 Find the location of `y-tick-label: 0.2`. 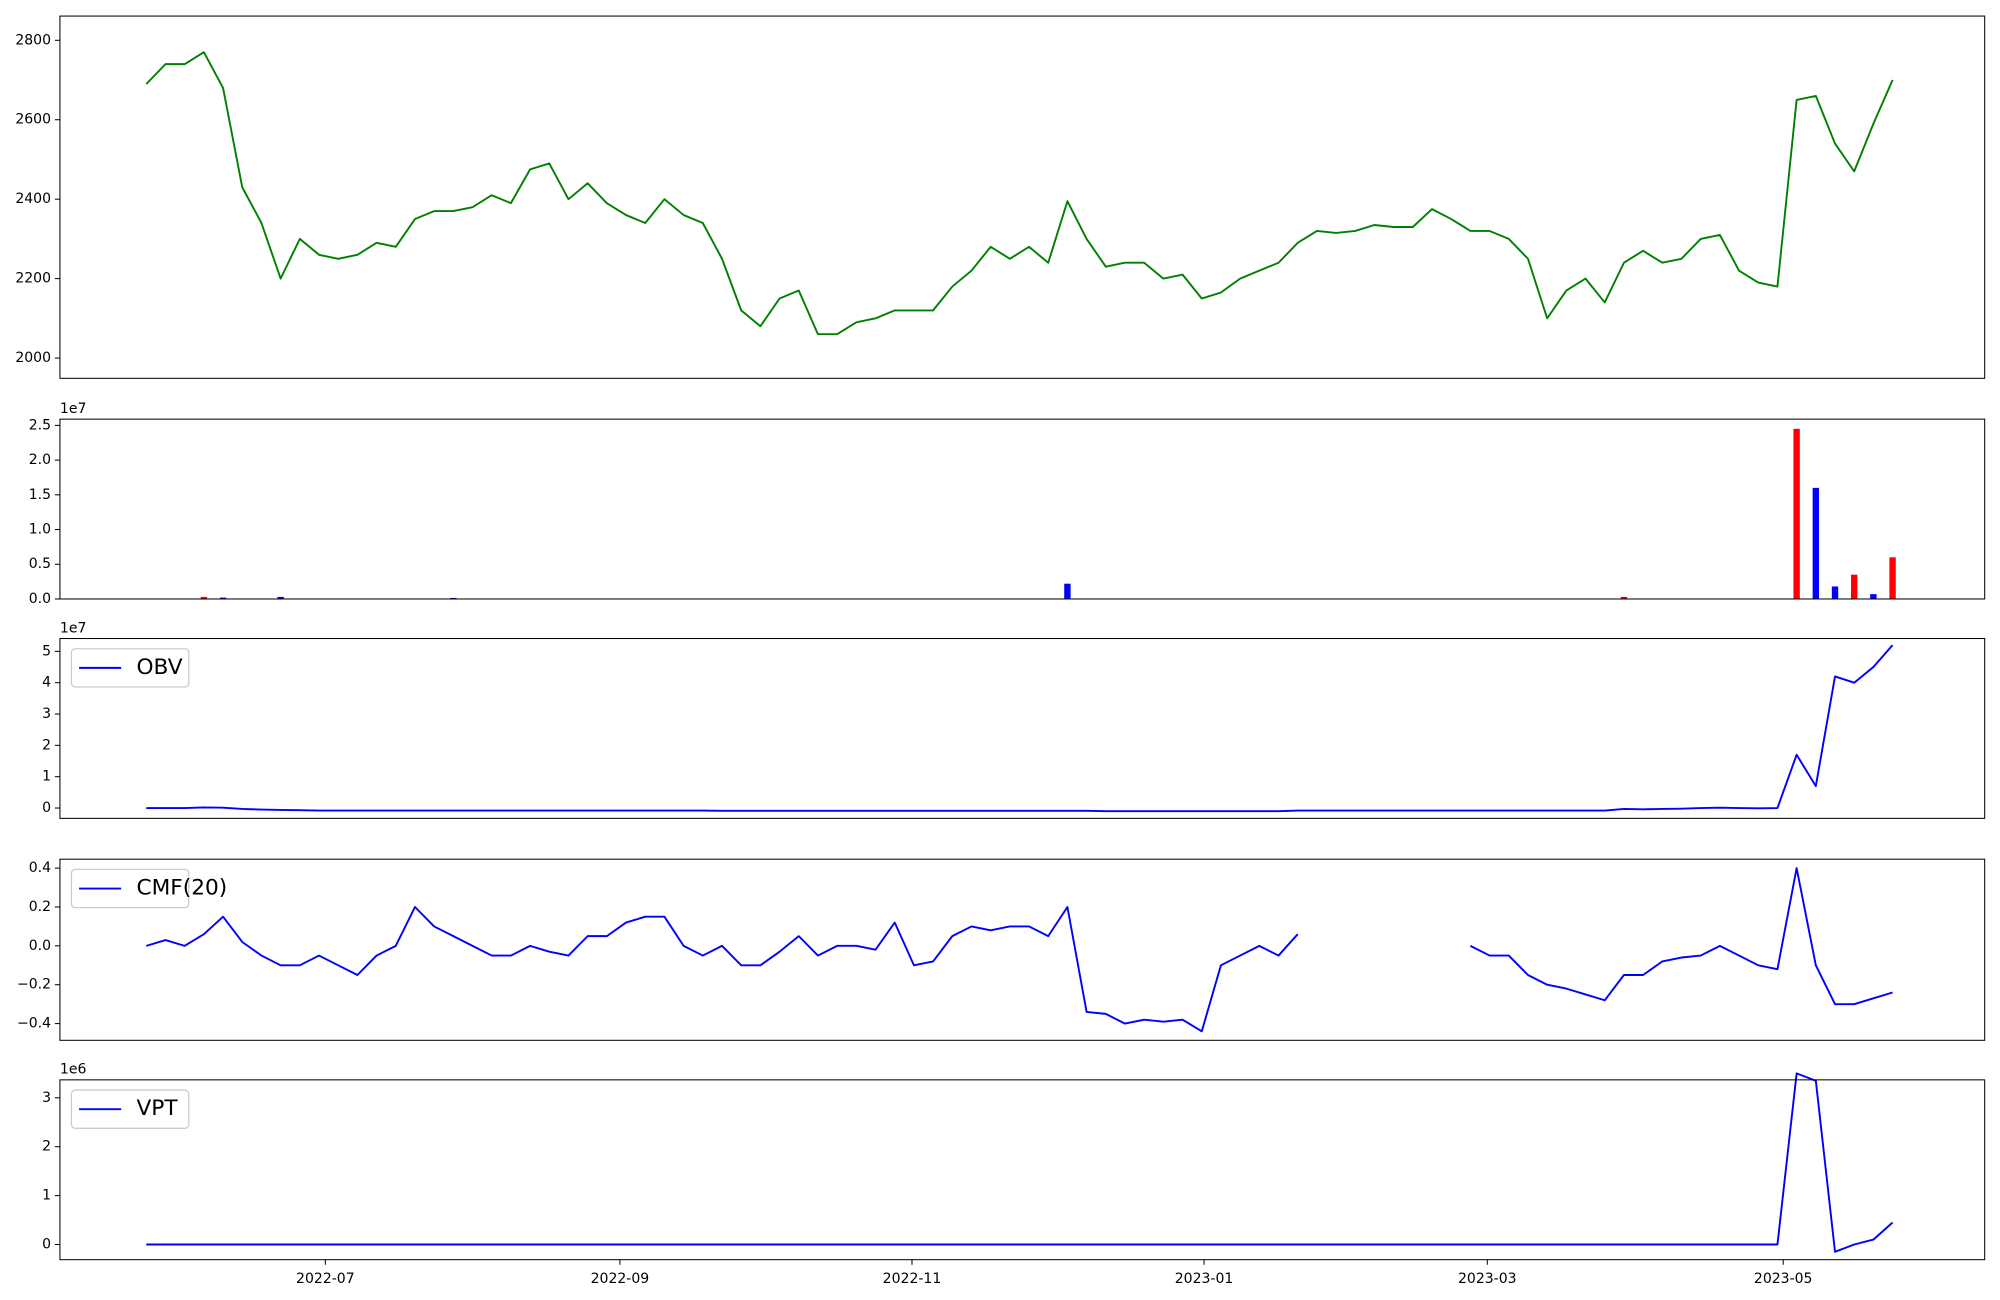

y-tick-label: 0.2 is located at coordinates (40, 907).